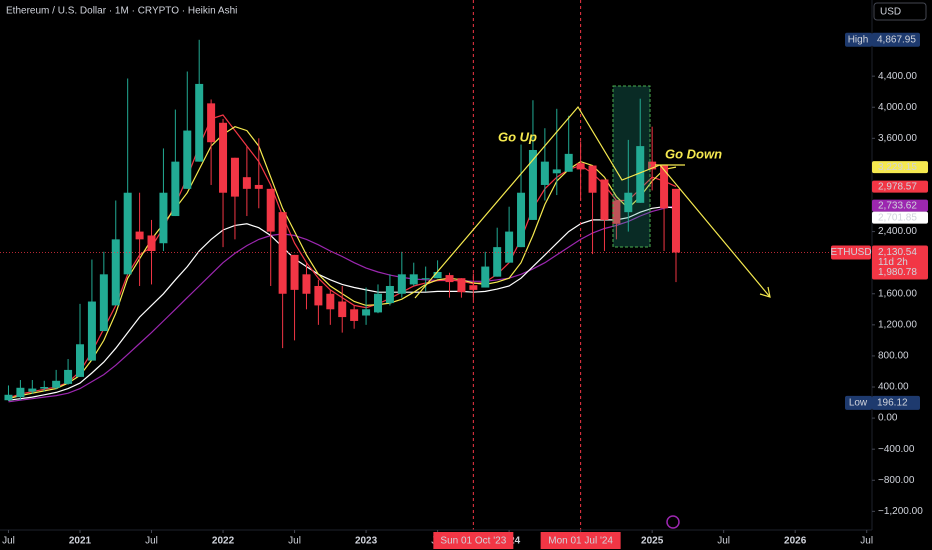 The height and width of the screenshot is (550, 932). Describe the element at coordinates (693, 153) in the screenshot. I see `annotation: Go Down` at that location.